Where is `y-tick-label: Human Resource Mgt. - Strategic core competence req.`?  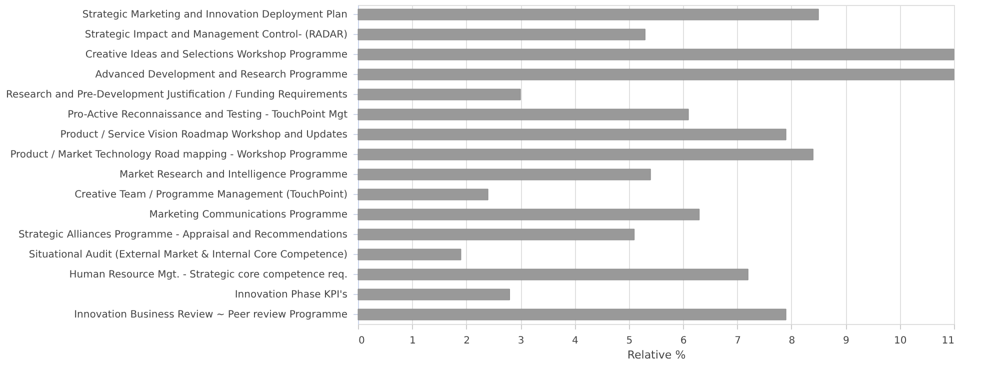
y-tick-label: Human Resource Mgt. - Strategic core competence req. is located at coordinates (208, 275).